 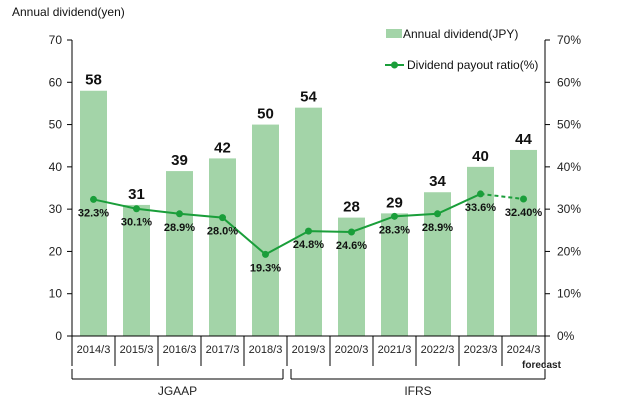 I want to click on legend-bar-label: Annual dividend(JPY), so click(x=460, y=34).